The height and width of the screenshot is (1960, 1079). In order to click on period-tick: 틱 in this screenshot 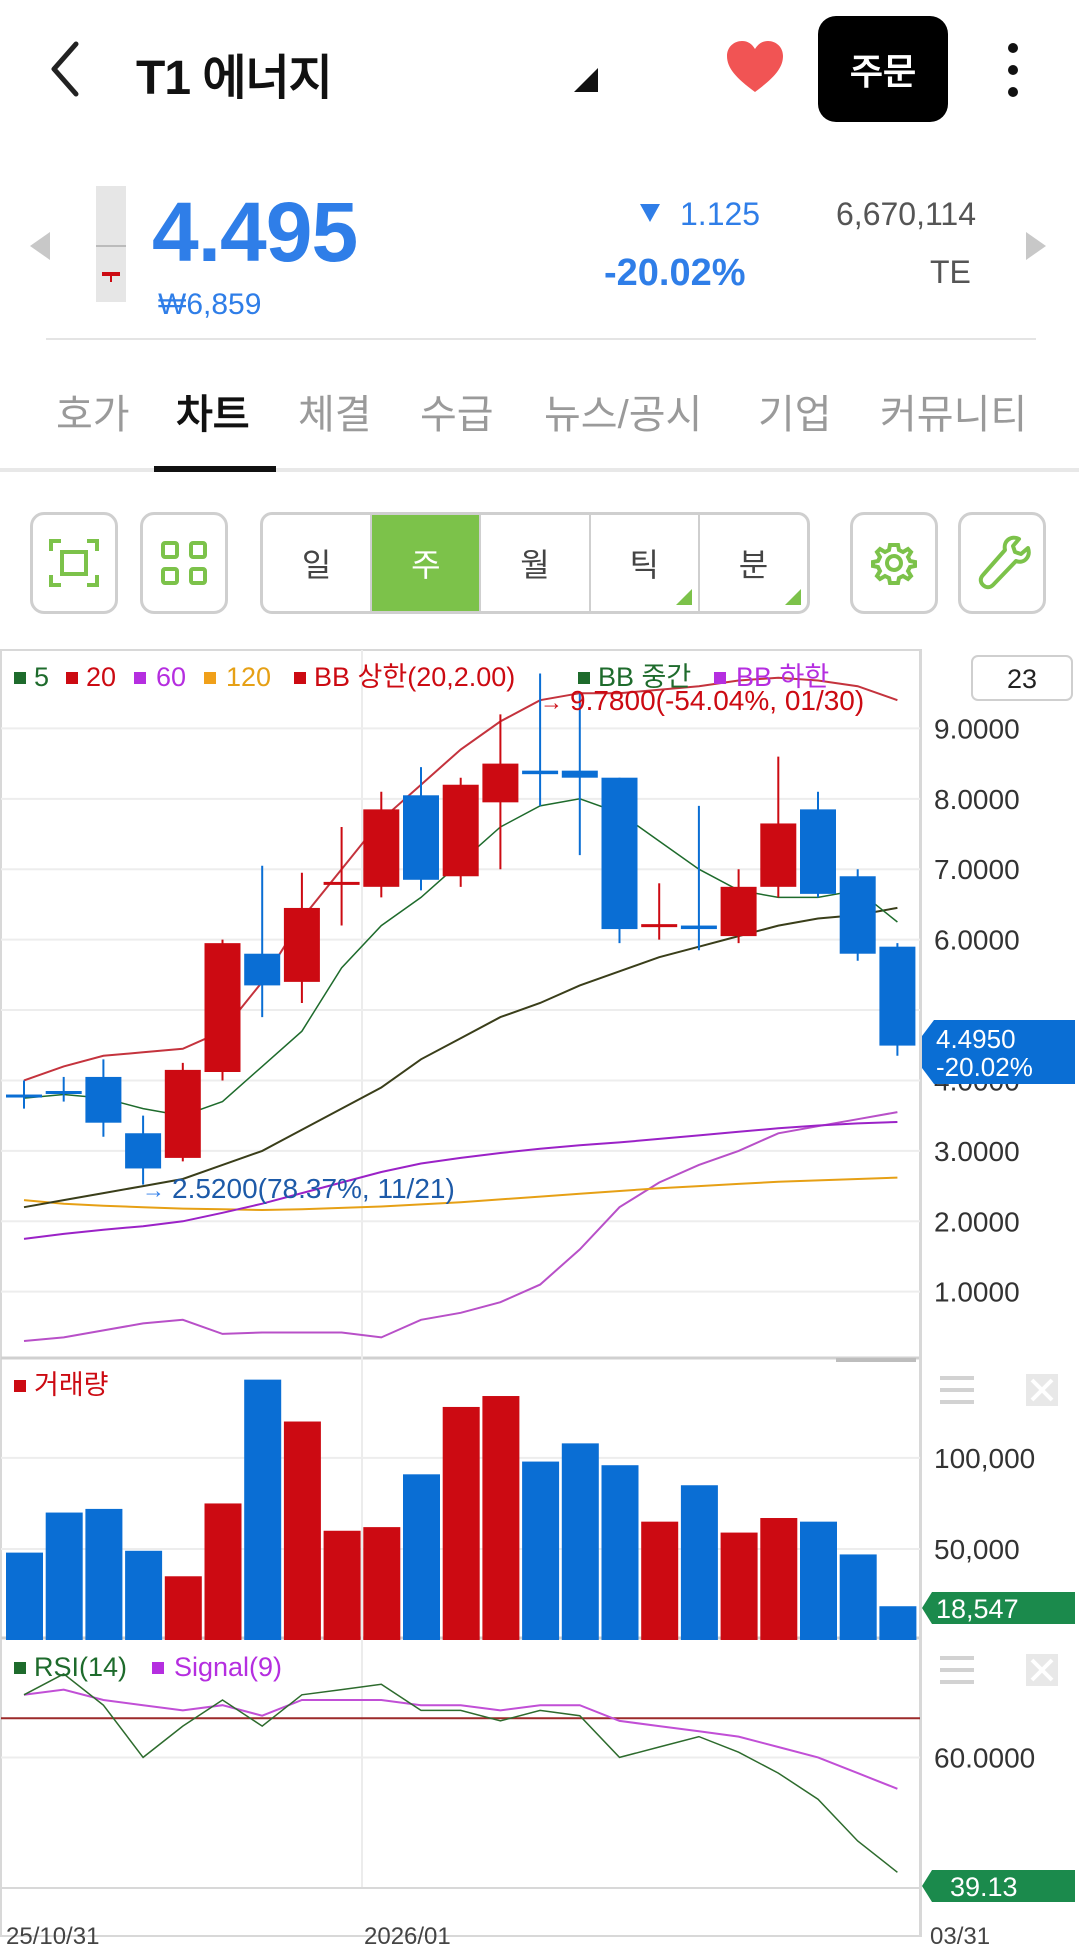, I will do `click(645, 563)`.